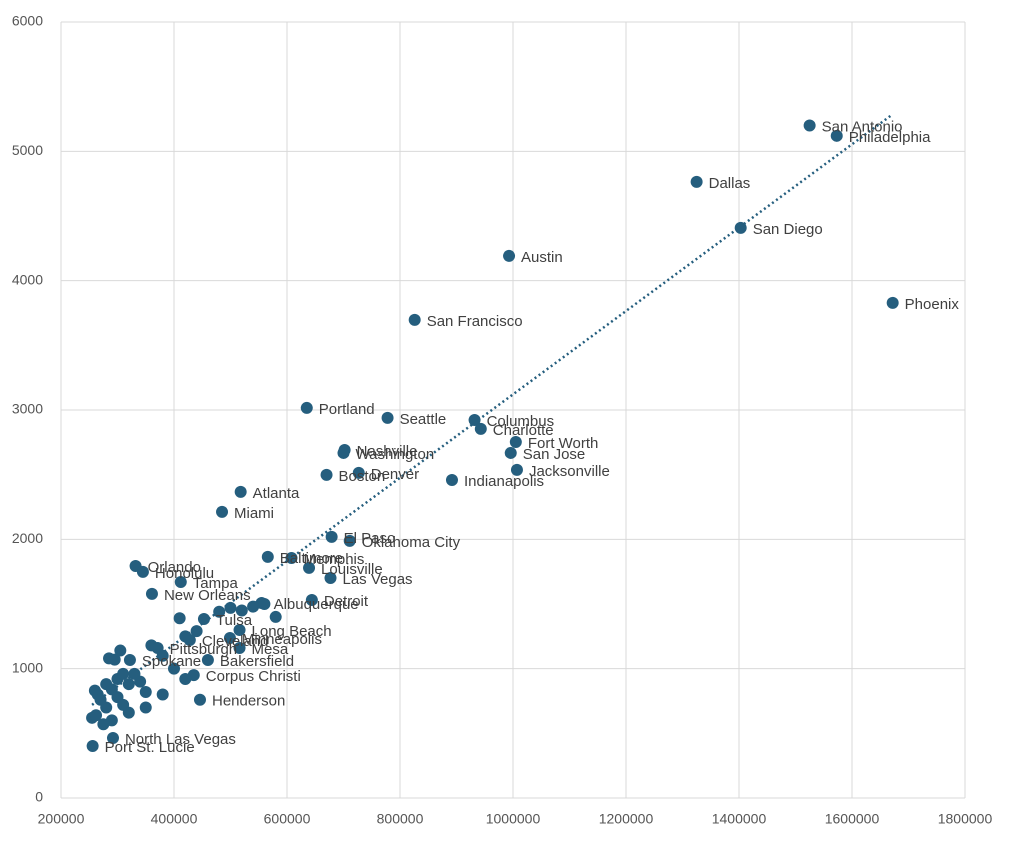 The width and height of the screenshot is (1024, 845). Describe the element at coordinates (395, 454) in the screenshot. I see `point-label: Washington` at that location.